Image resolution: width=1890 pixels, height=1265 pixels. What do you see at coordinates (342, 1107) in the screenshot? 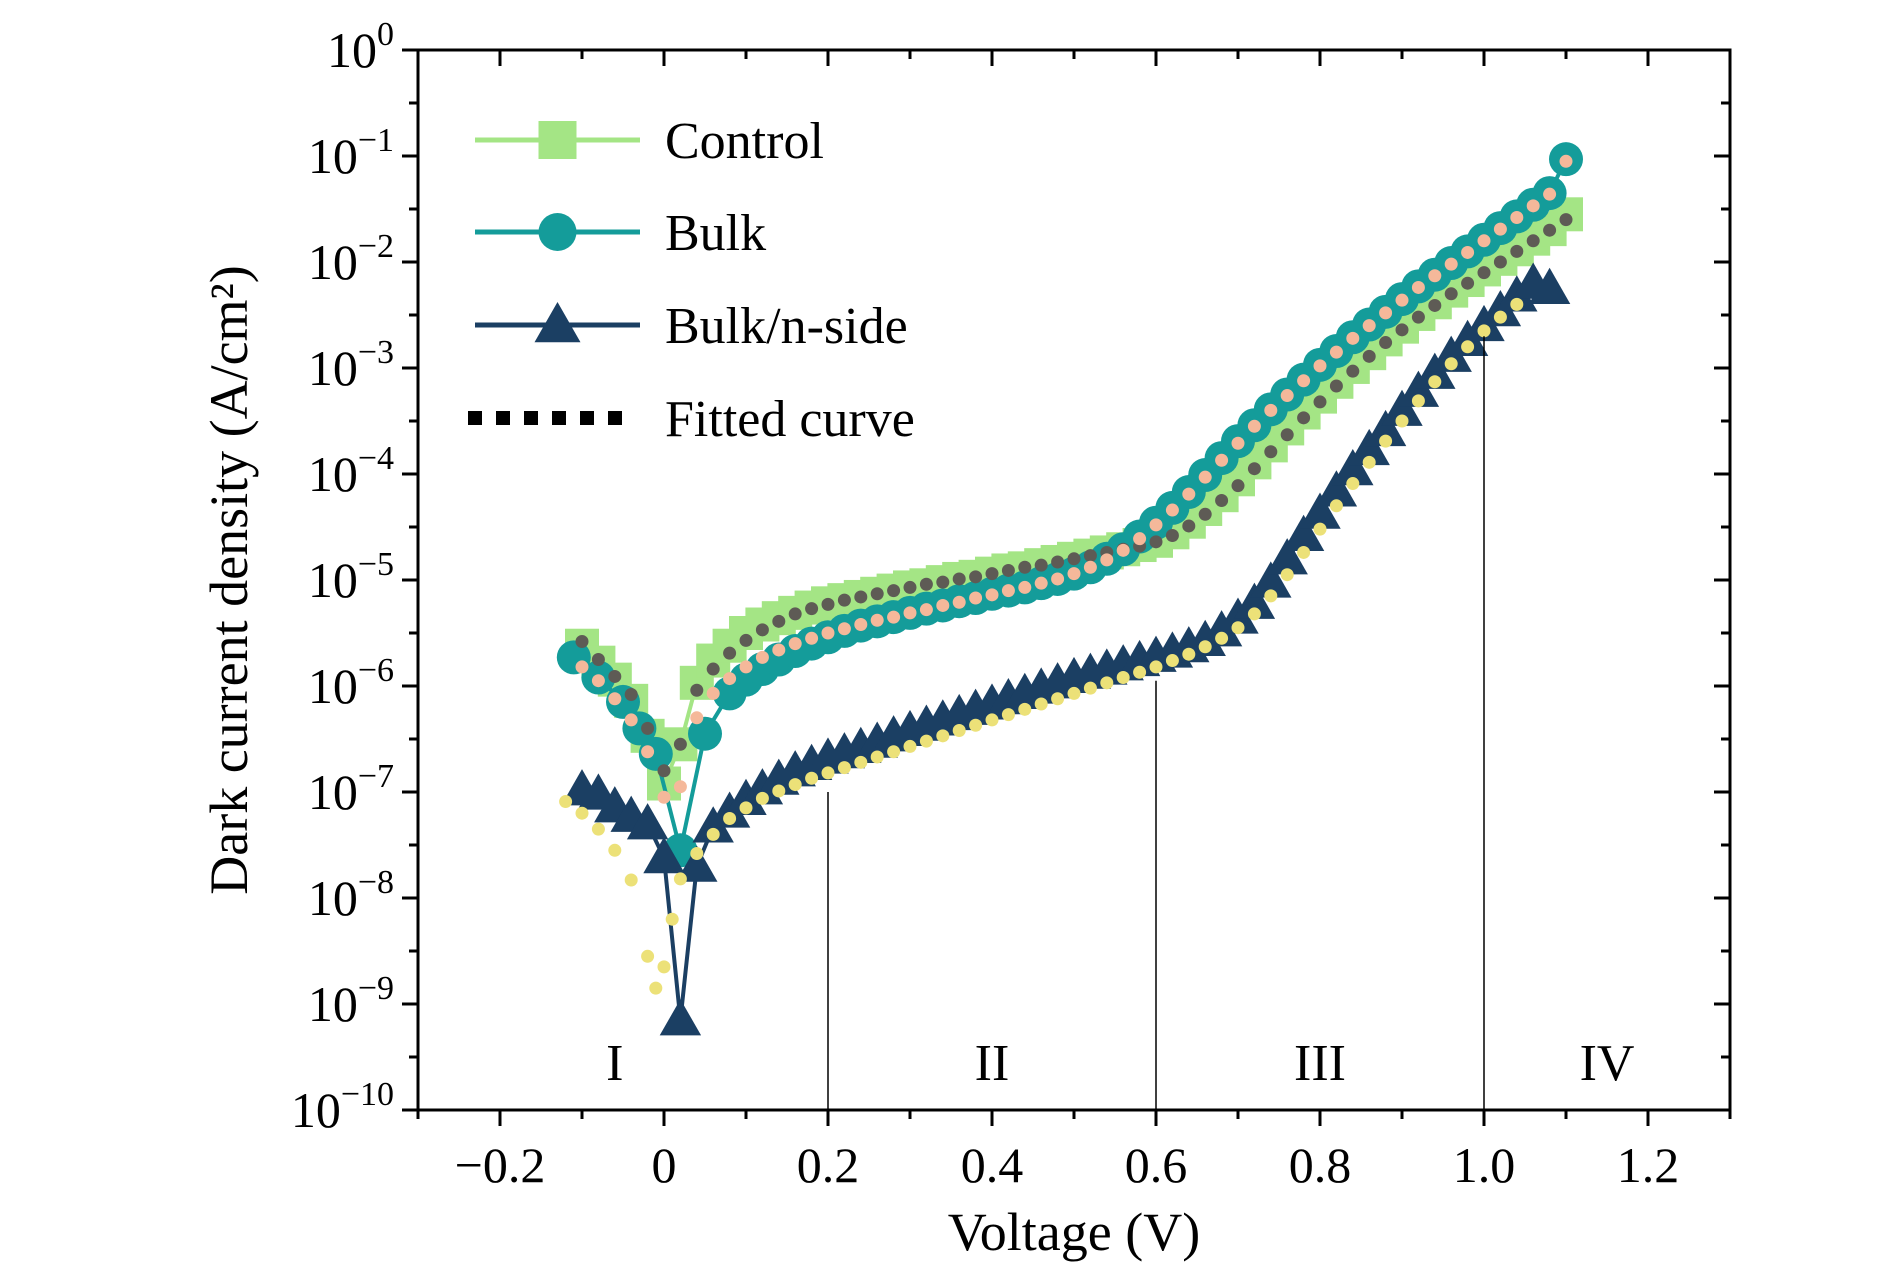
I see `y-tick-label: 10−10` at bounding box center [342, 1107].